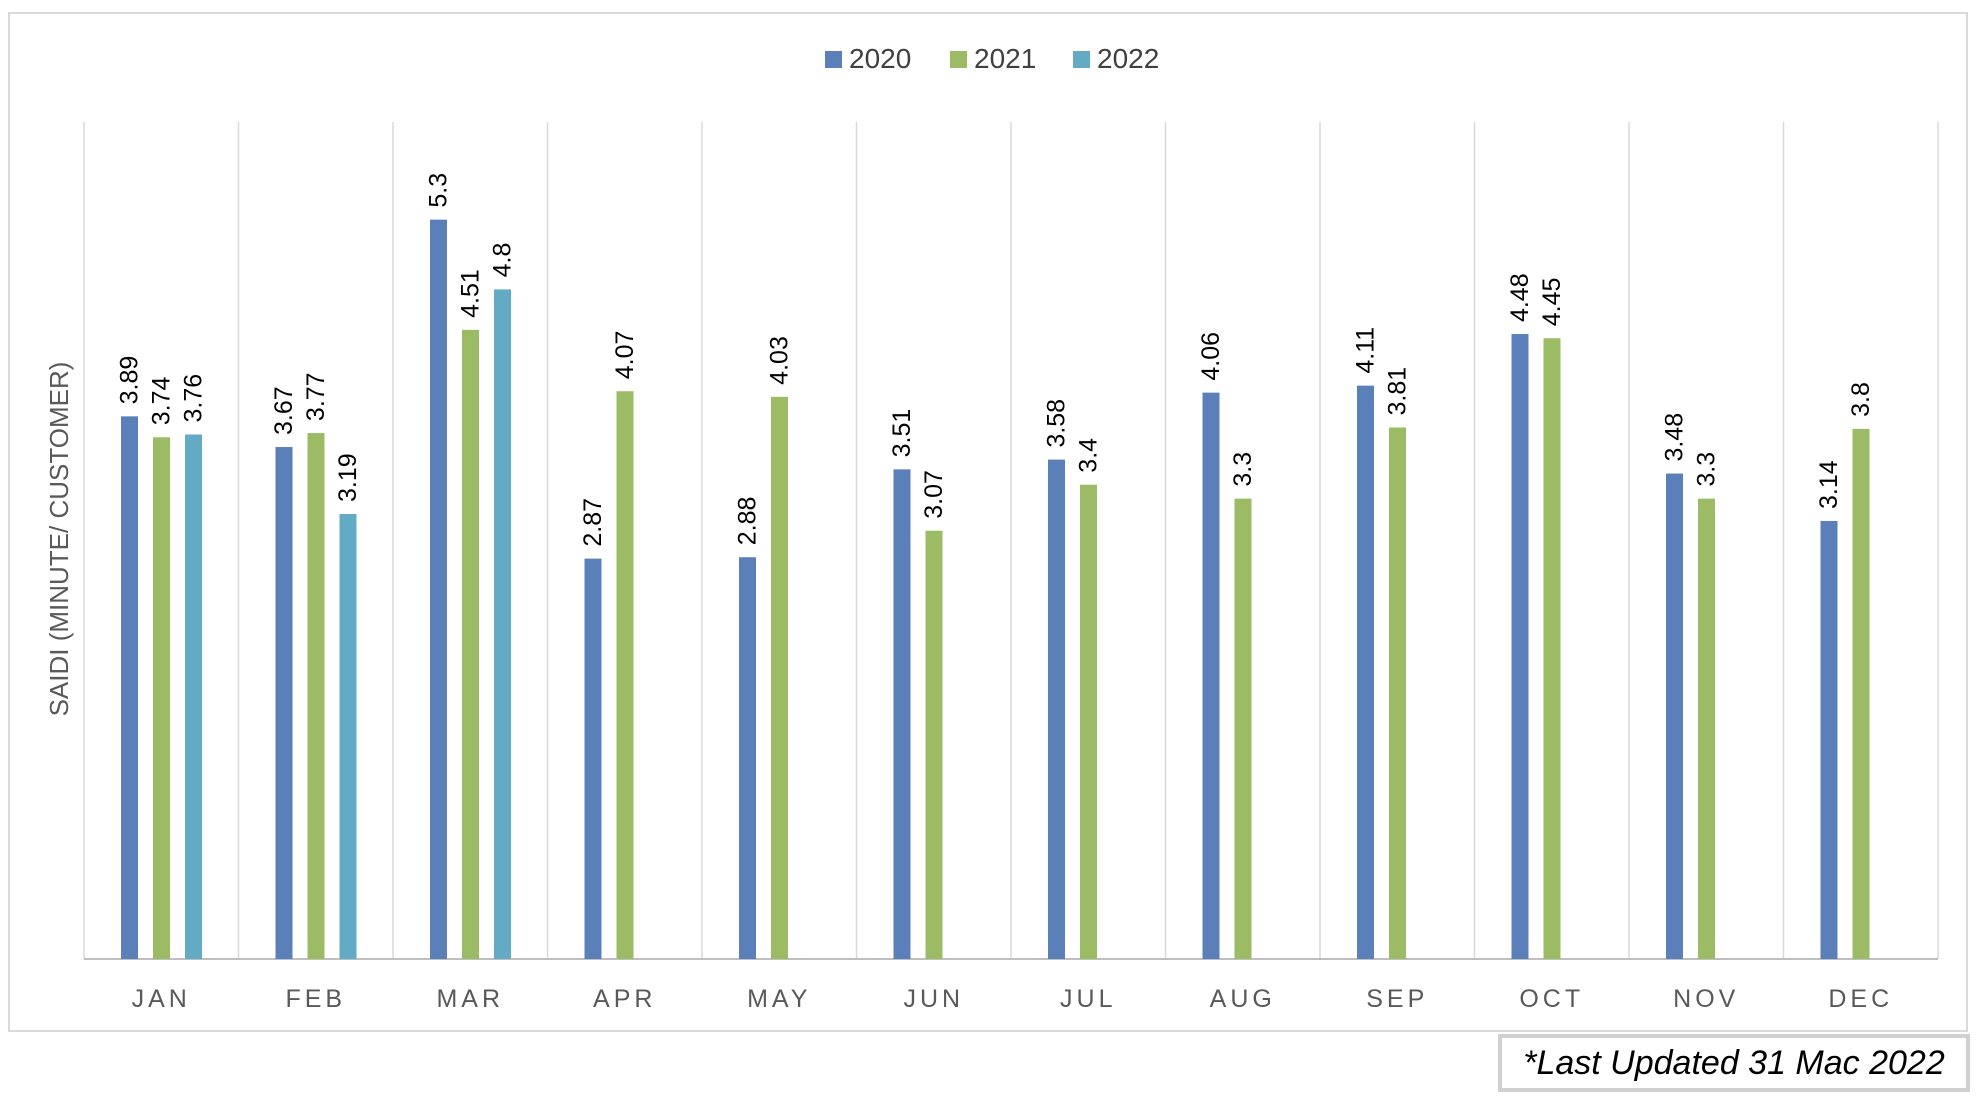  Describe the element at coordinates (1088, 721) in the screenshot. I see `bar-2021-jul` at that location.